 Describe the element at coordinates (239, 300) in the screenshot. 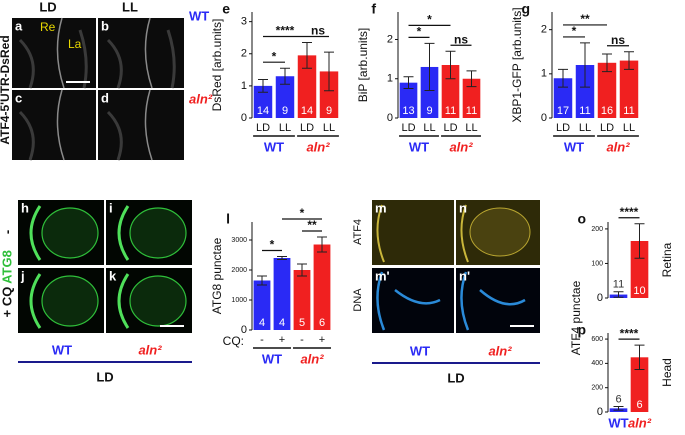

I see `y-tick-label: 1000` at that location.